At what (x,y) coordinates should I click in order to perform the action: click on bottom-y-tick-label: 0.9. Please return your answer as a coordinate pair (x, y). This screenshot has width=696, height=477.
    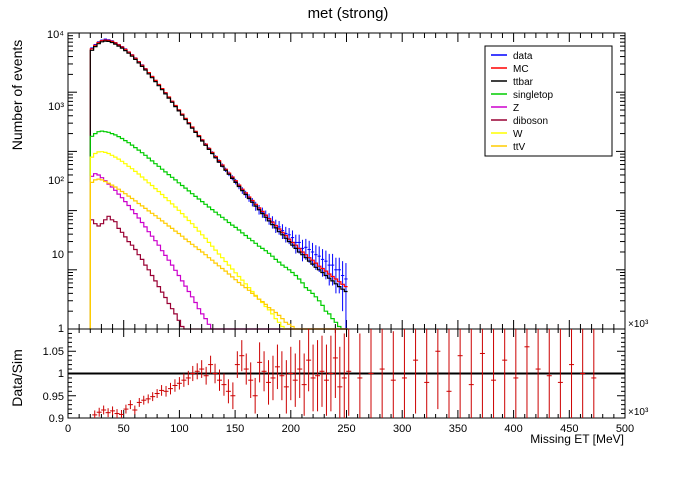
    Looking at the image, I should click on (56, 419).